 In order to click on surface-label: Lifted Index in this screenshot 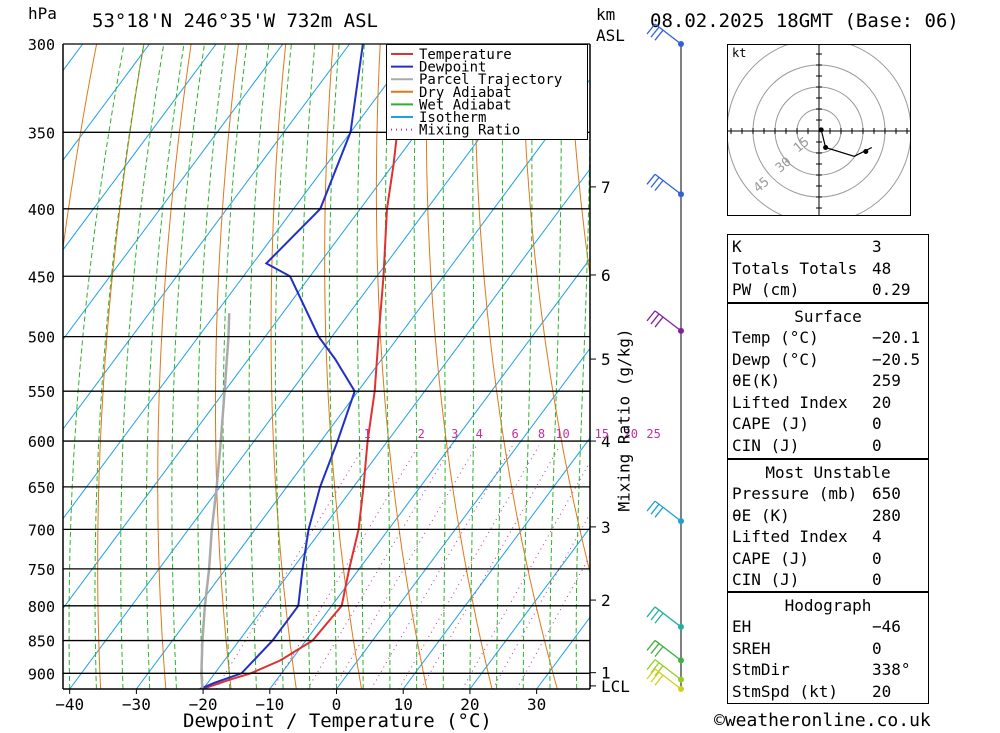, I will do `click(790, 402)`.